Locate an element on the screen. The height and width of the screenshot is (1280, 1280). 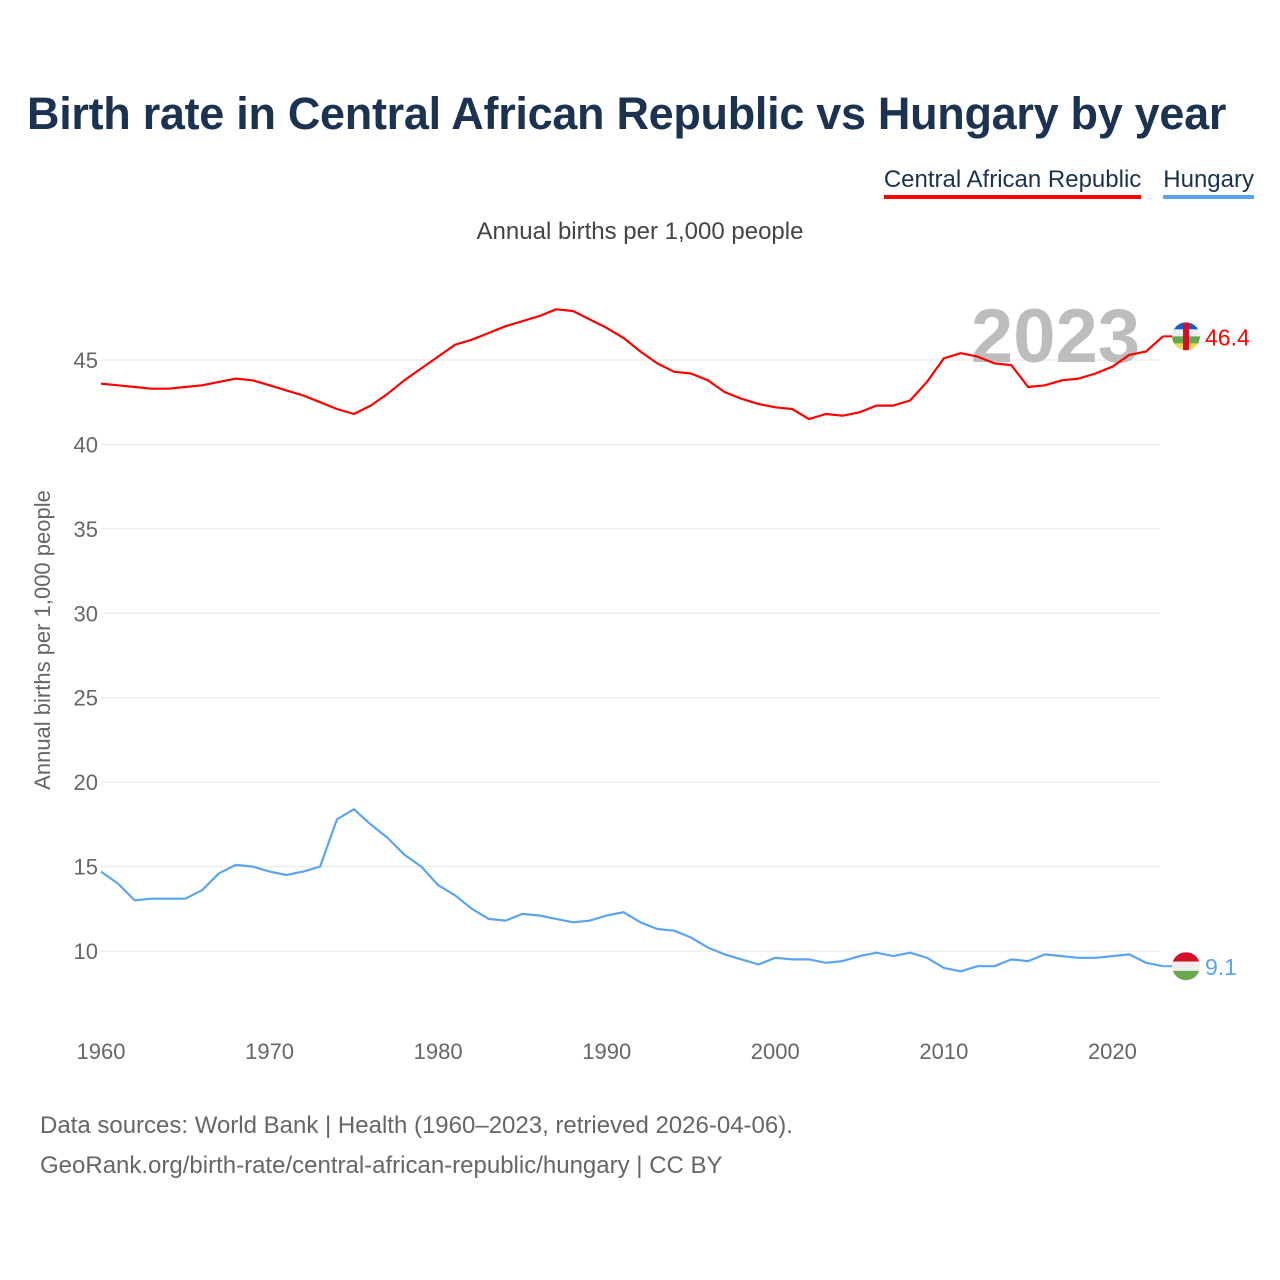
flag-hungary-icon is located at coordinates (1186, 966).